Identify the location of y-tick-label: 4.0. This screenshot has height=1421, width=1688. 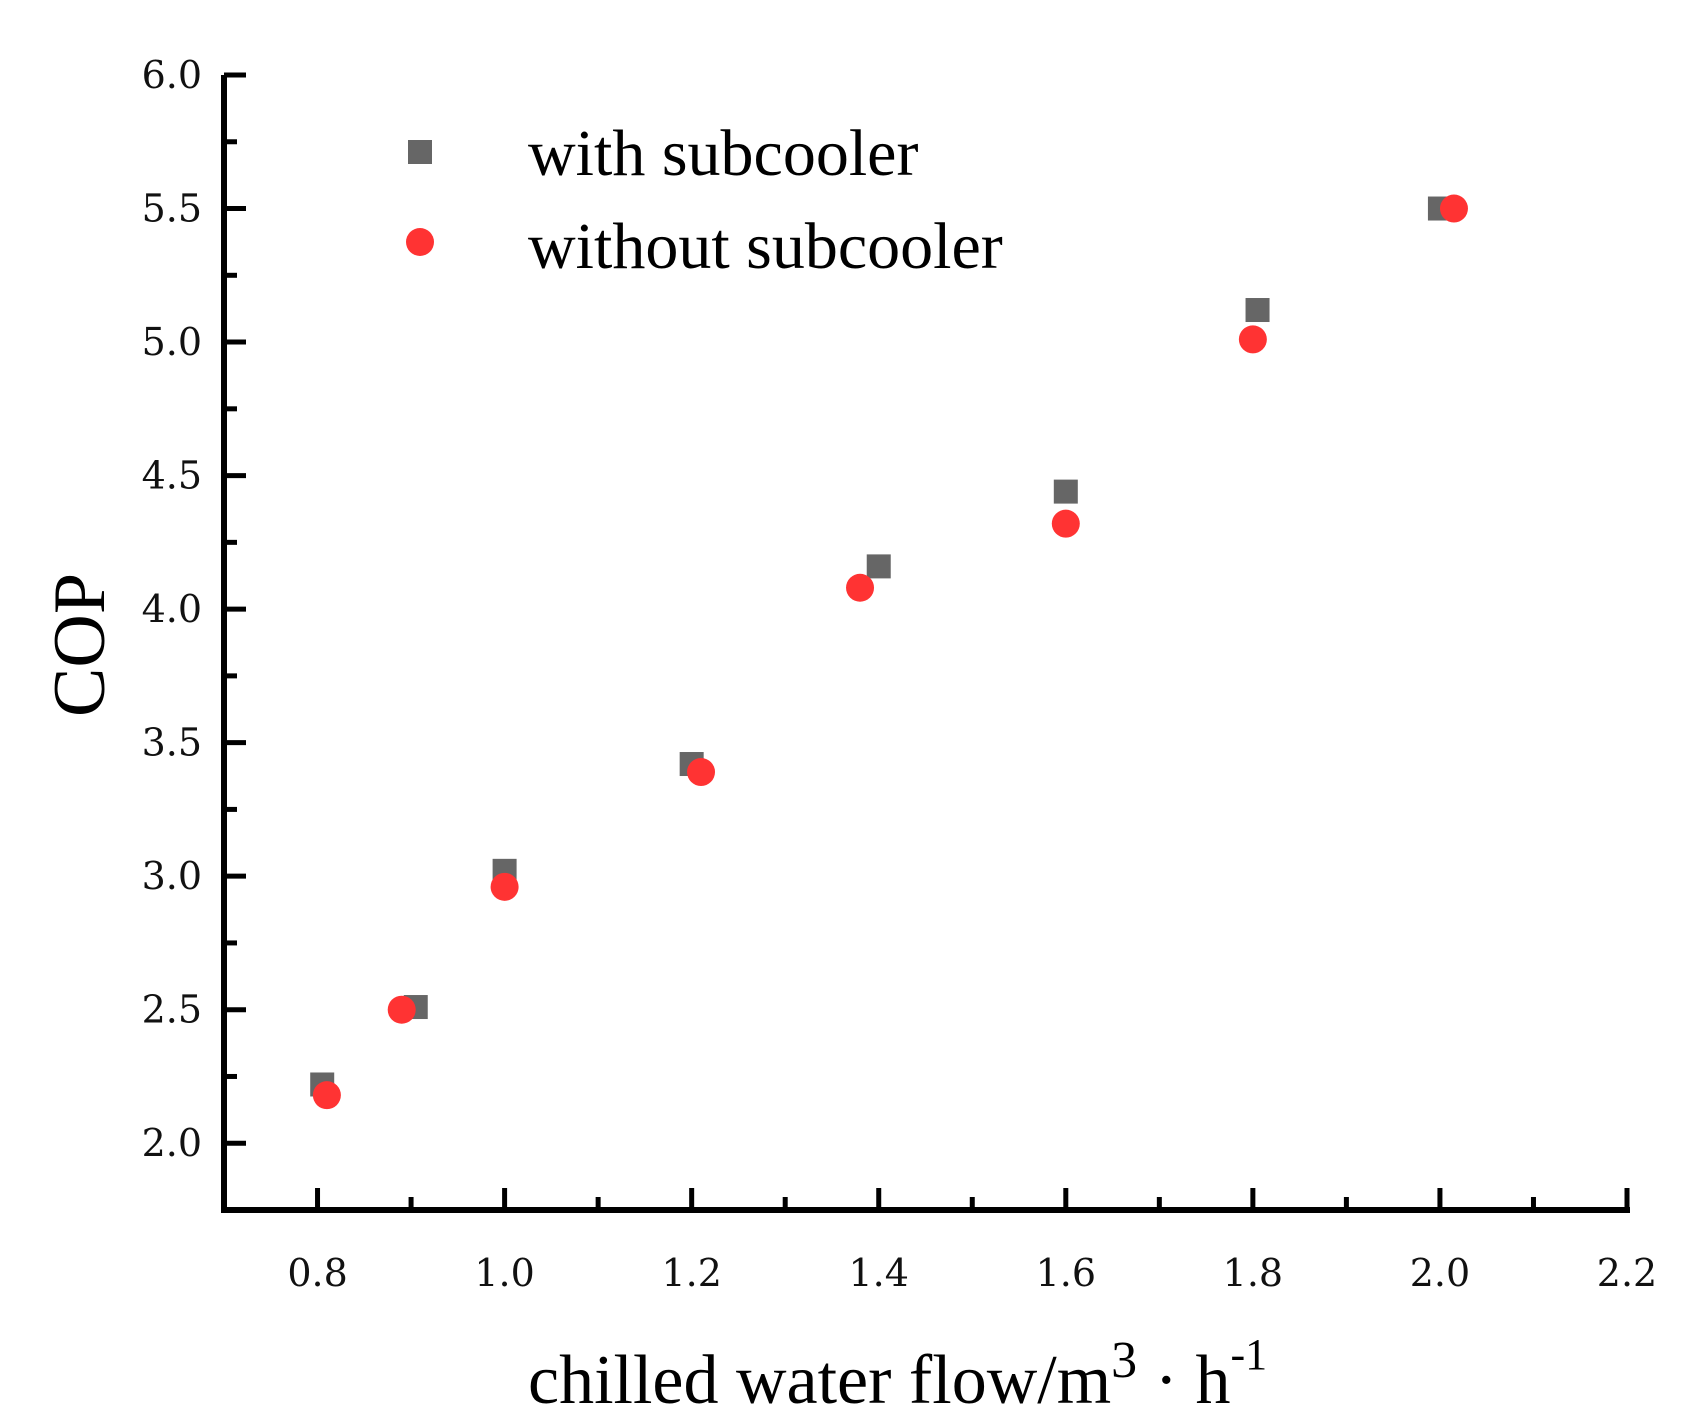
(172, 609).